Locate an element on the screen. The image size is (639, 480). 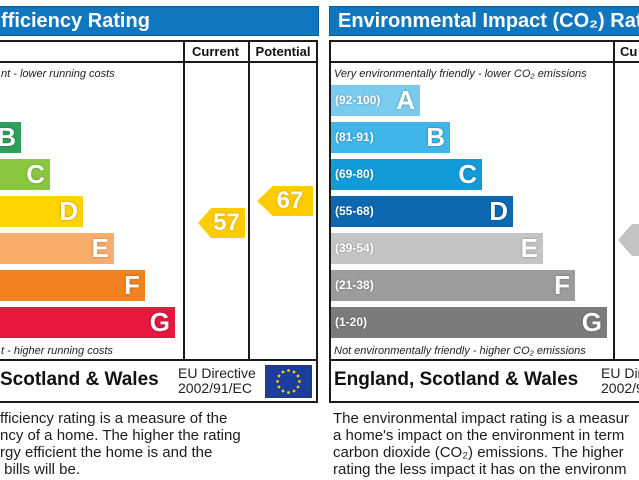
co2-band-b-range: (81-91) is located at coordinates (354, 137).